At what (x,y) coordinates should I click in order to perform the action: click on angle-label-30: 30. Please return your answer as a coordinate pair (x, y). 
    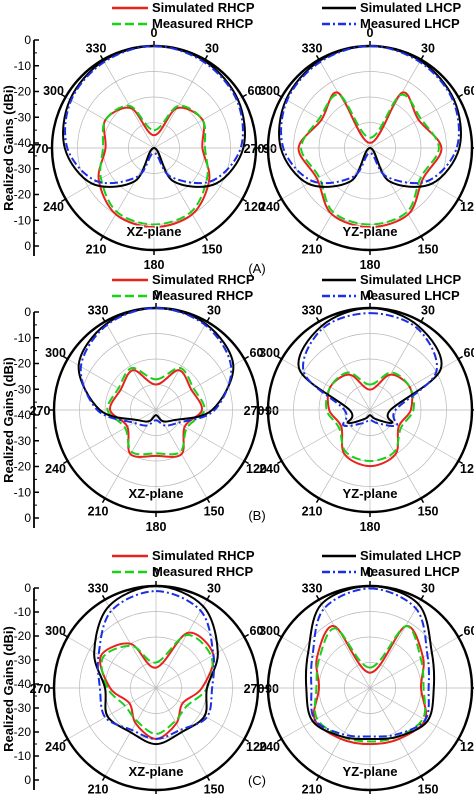
    Looking at the image, I should click on (428, 311).